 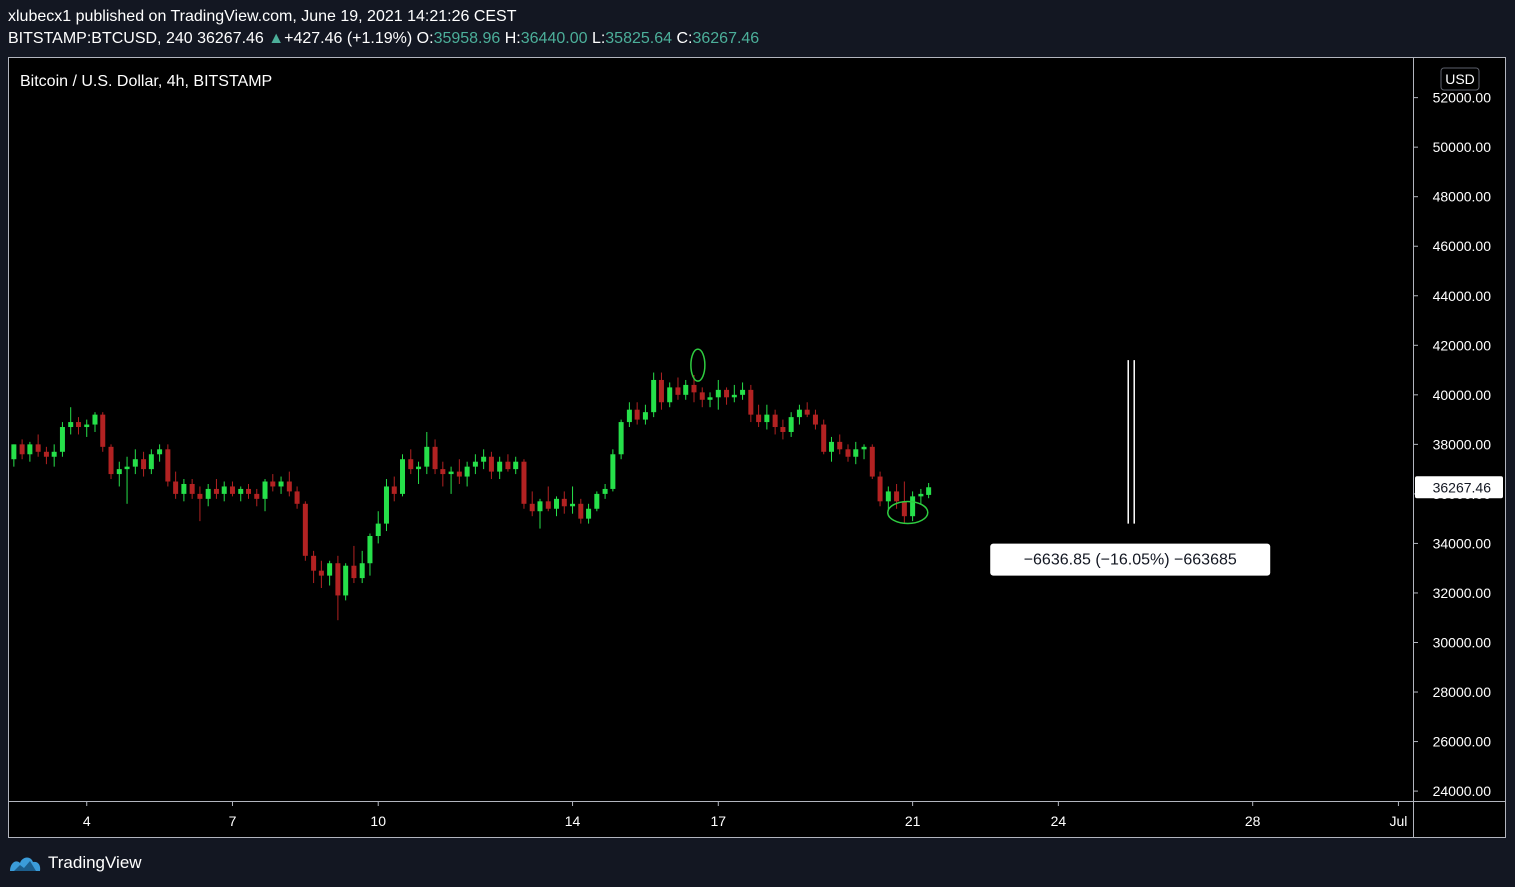 I want to click on y-tick-label: 30000.00, so click(x=1462, y=642).